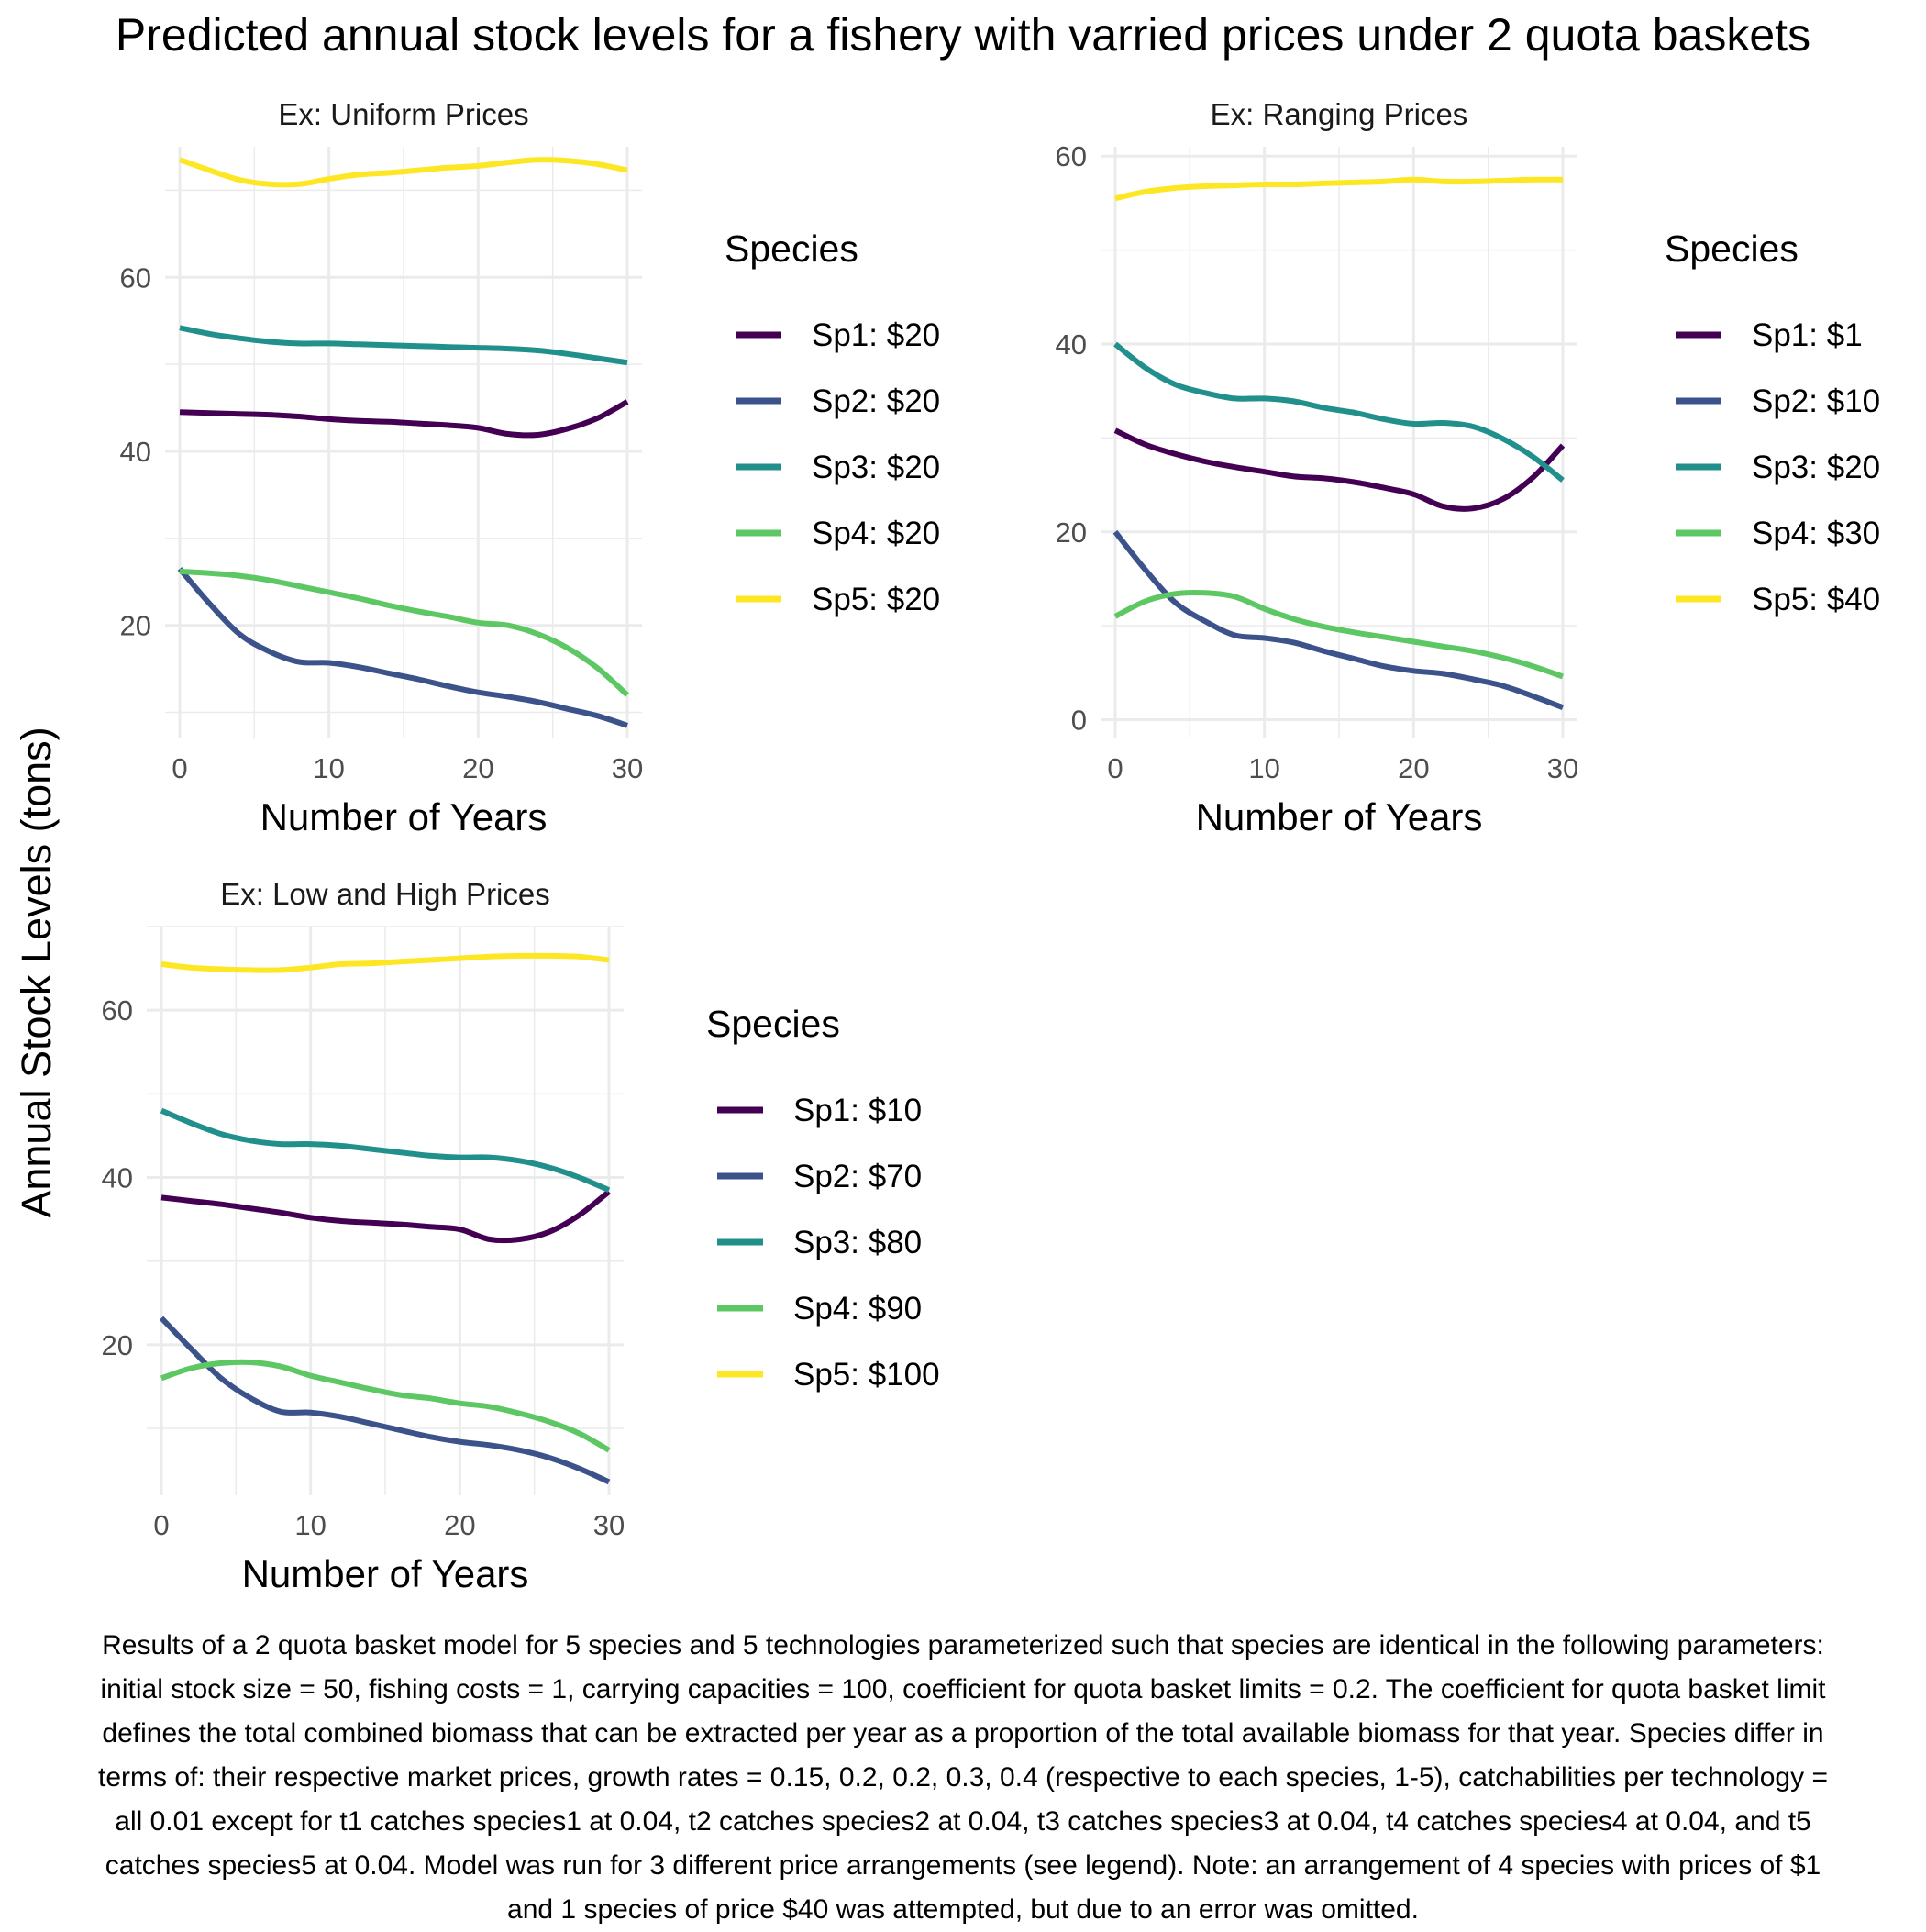 The width and height of the screenshot is (1926, 1932). What do you see at coordinates (876, 533) in the screenshot?
I see `legend-label-sp4: Sp4: $20` at bounding box center [876, 533].